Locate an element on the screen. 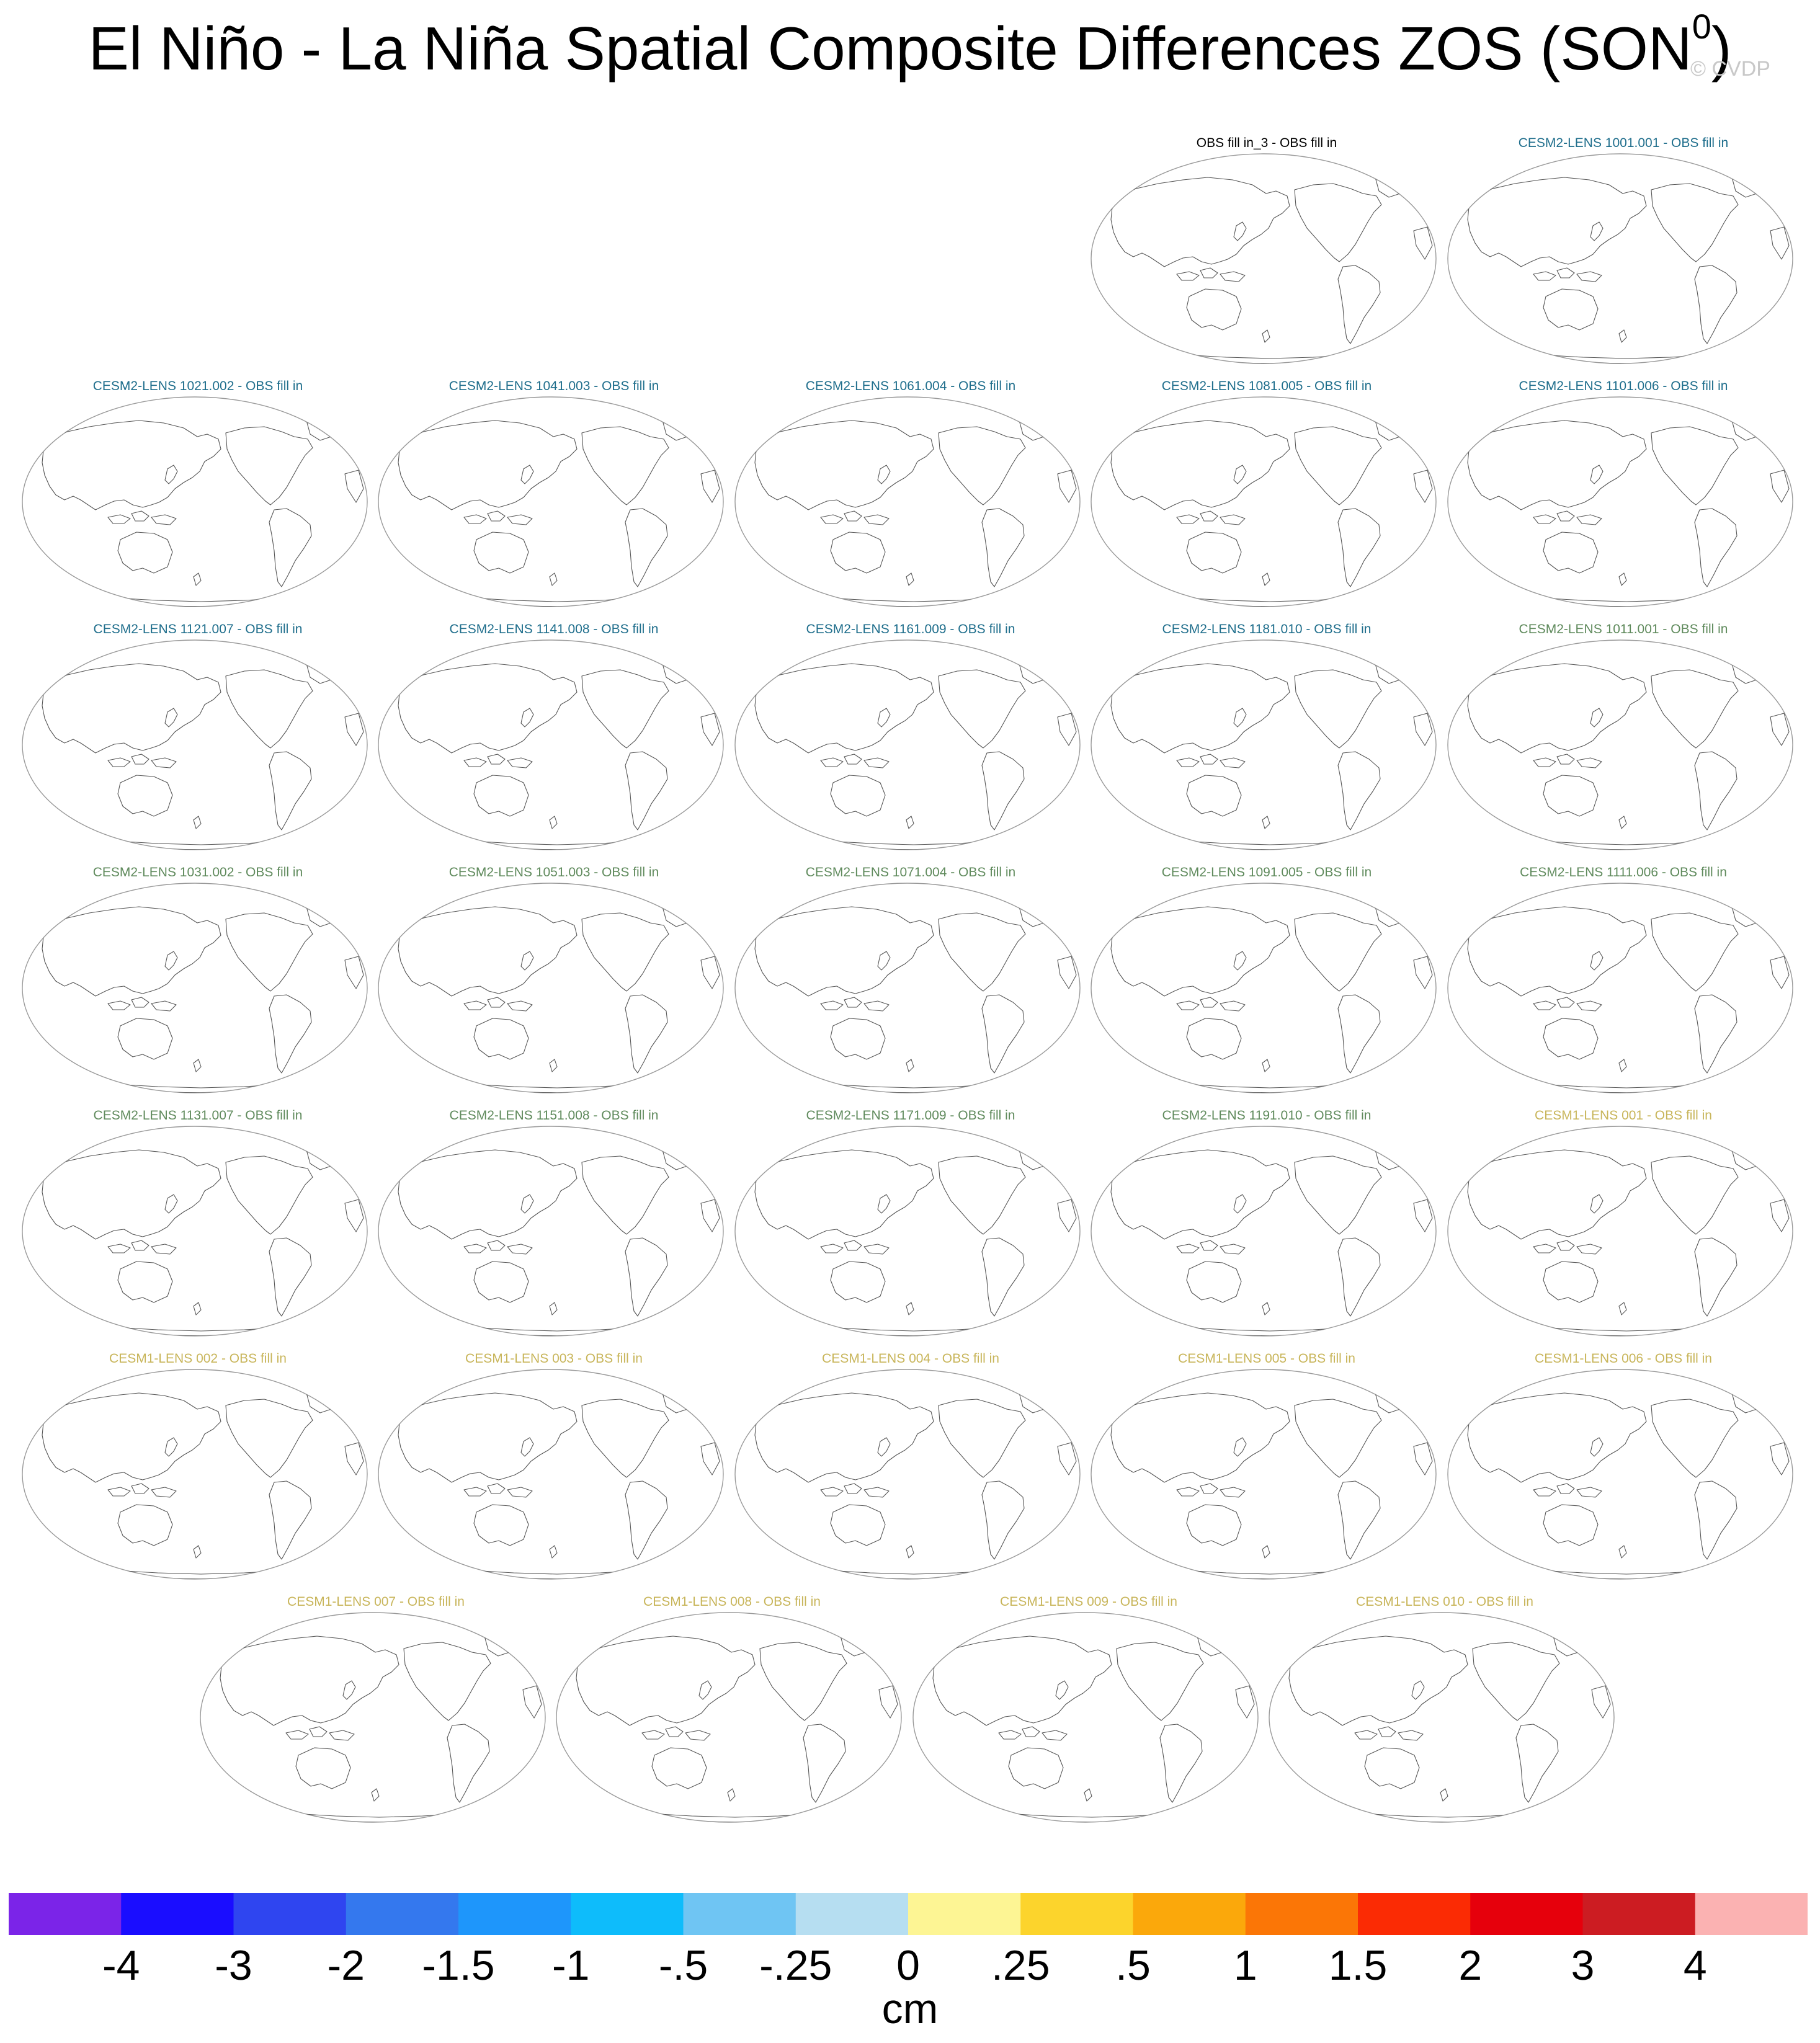  map-panel: CESM1-LENS 009 - OBS fill in is located at coordinates (1088, 1709).